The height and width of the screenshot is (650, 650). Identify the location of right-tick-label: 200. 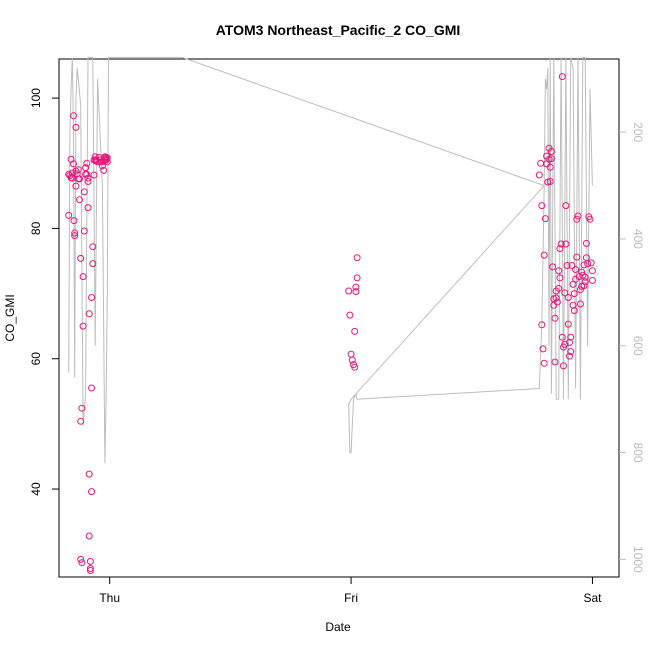
(638, 132).